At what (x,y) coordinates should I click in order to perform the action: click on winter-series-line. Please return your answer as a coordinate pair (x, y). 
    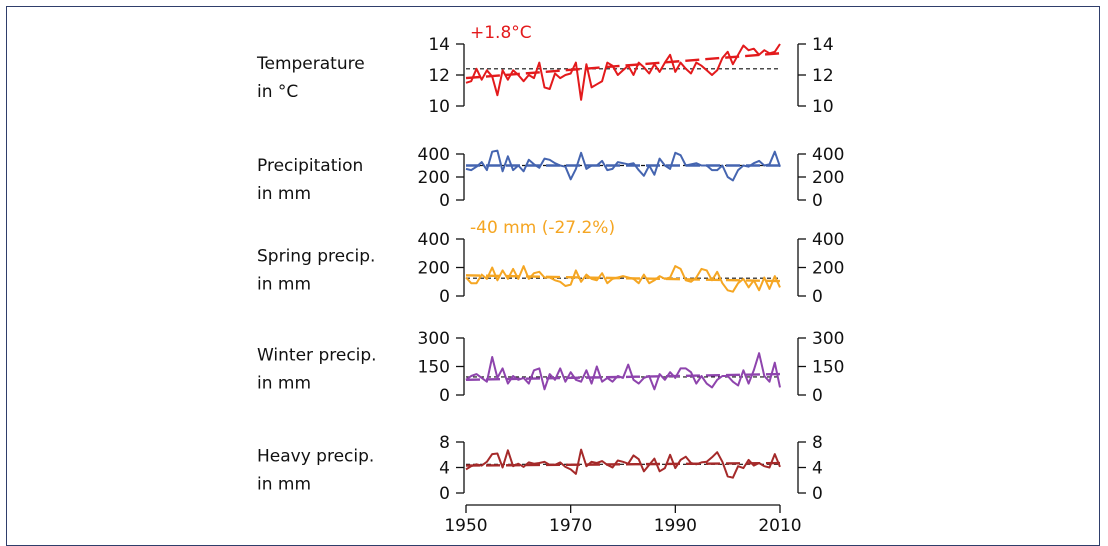
    Looking at the image, I should click on (623, 371).